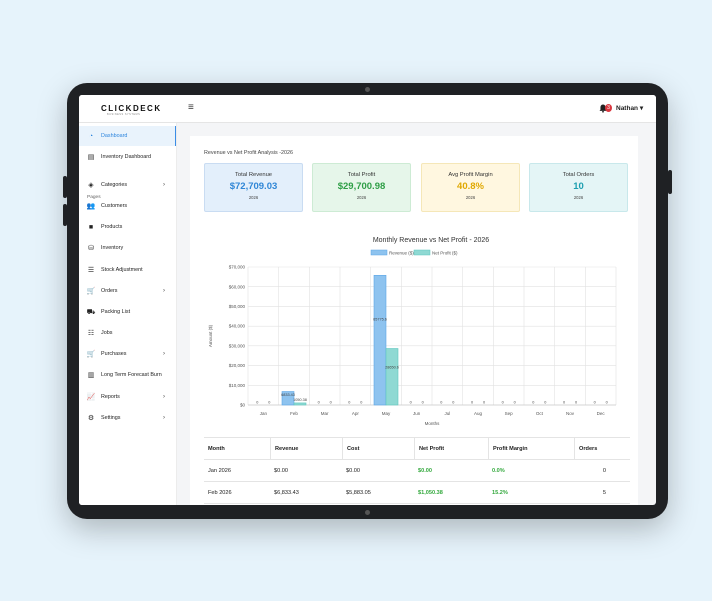  What do you see at coordinates (294, 413) in the screenshot?
I see `x-tick-label: Feb` at bounding box center [294, 413].